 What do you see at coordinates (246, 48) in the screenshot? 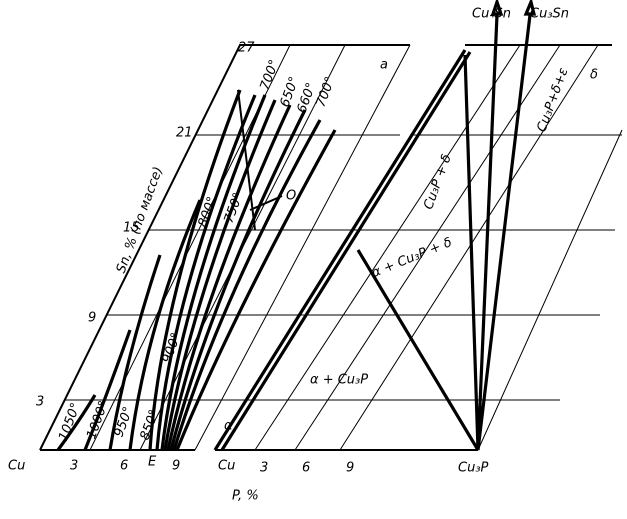
I see `sn-tick: 27` at bounding box center [246, 48].